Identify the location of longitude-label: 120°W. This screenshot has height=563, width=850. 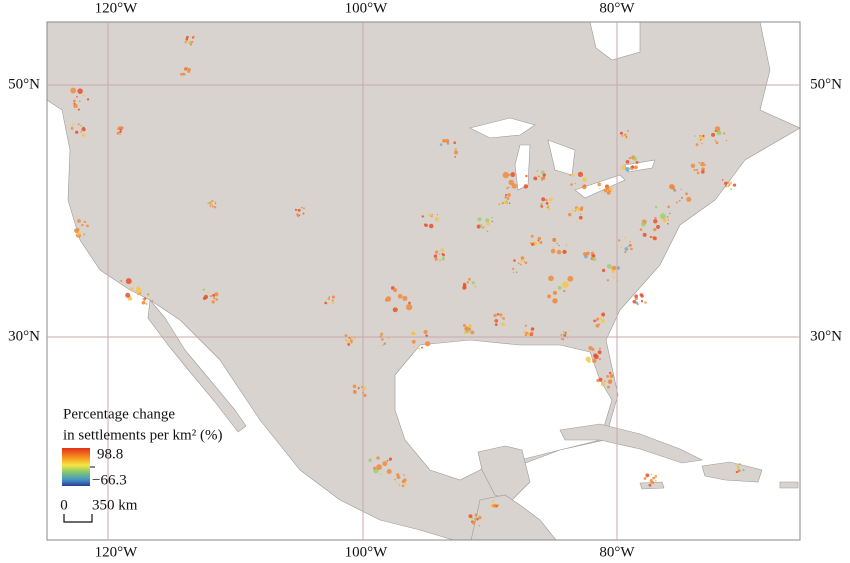
(116, 8).